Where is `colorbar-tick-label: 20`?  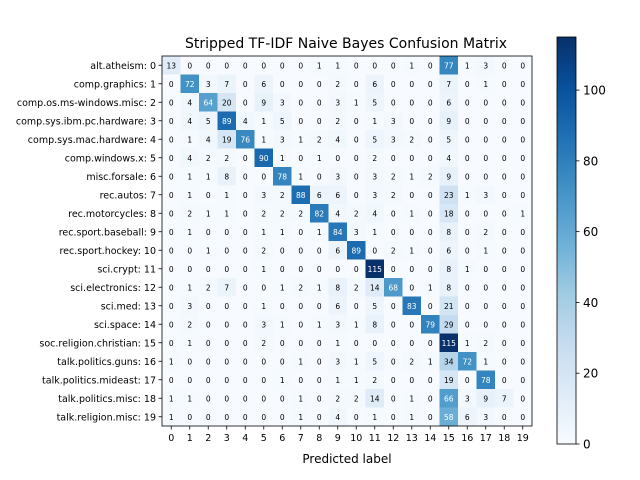 colorbar-tick-label: 20 is located at coordinates (590, 374).